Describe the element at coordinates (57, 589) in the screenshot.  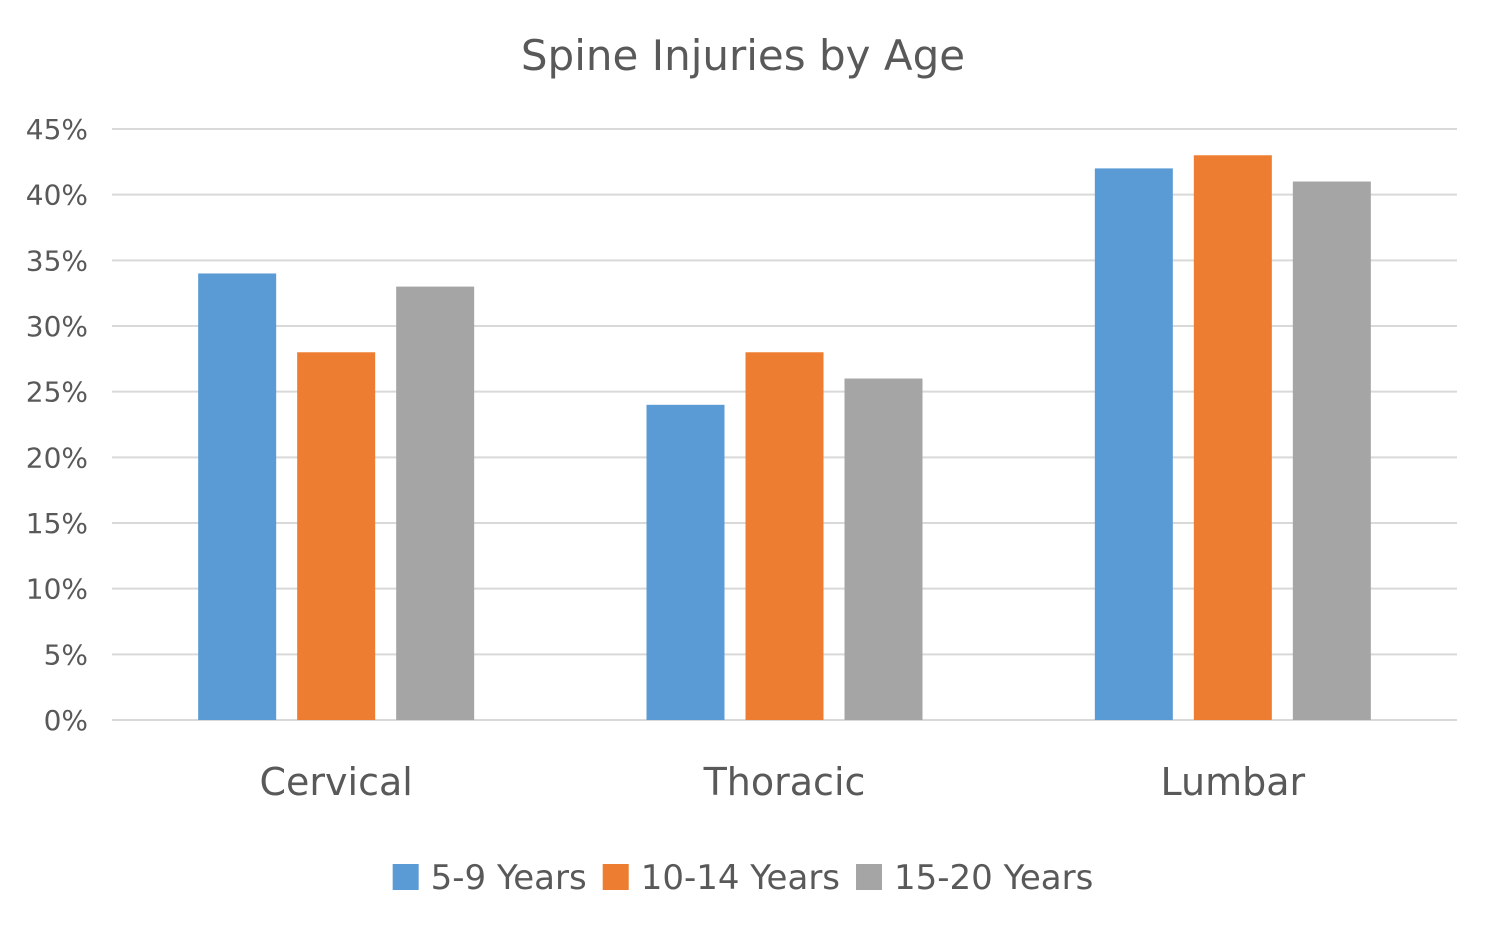
I see `y-tick-label: 10%` at that location.